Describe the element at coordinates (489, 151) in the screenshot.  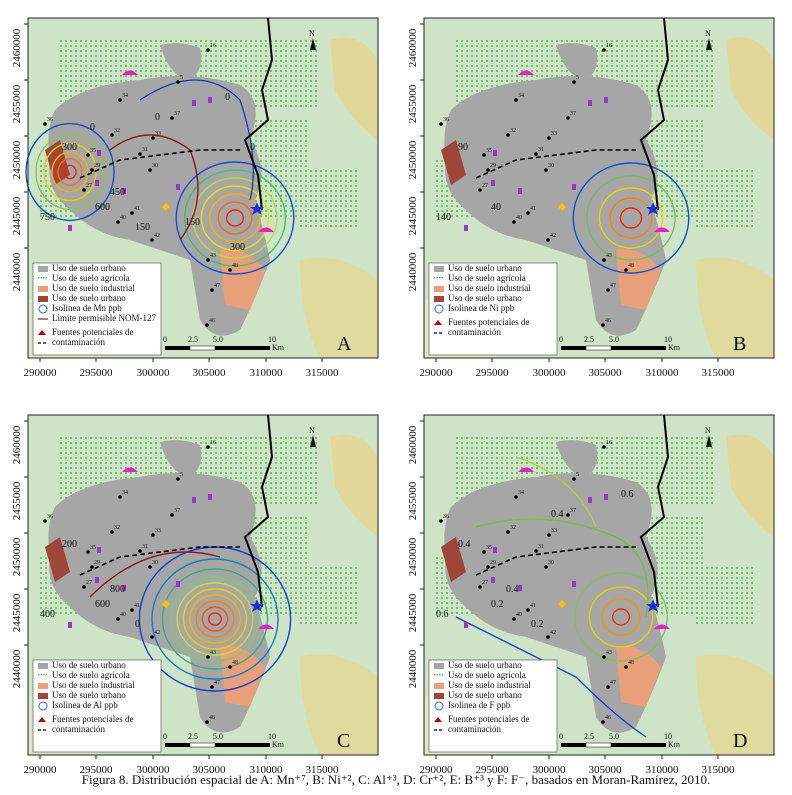
I see `well-label: 35` at that location.